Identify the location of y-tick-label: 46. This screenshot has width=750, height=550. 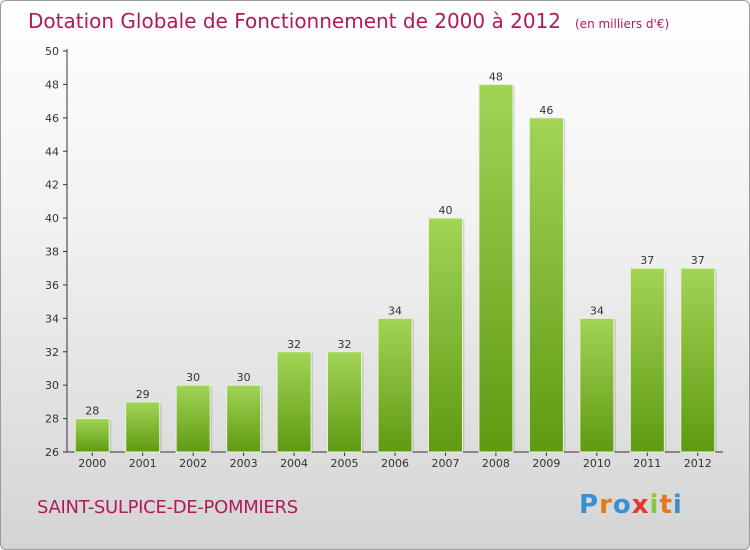
(52, 118).